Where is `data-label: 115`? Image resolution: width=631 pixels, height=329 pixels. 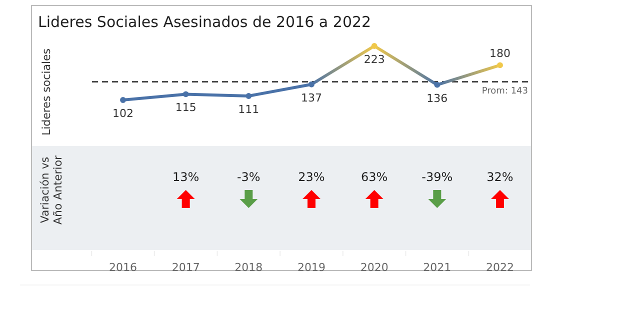
data-label: 115 is located at coordinates (185, 107).